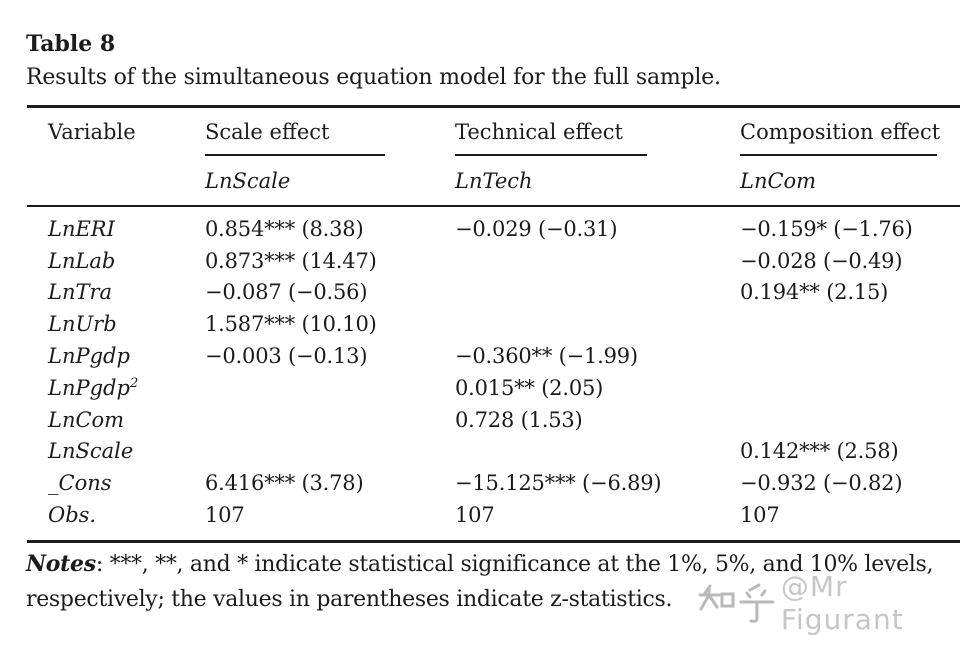  What do you see at coordinates (558, 483) in the screenshot?
I see `cell-tech: −15.125*** (−6.89)` at bounding box center [558, 483].